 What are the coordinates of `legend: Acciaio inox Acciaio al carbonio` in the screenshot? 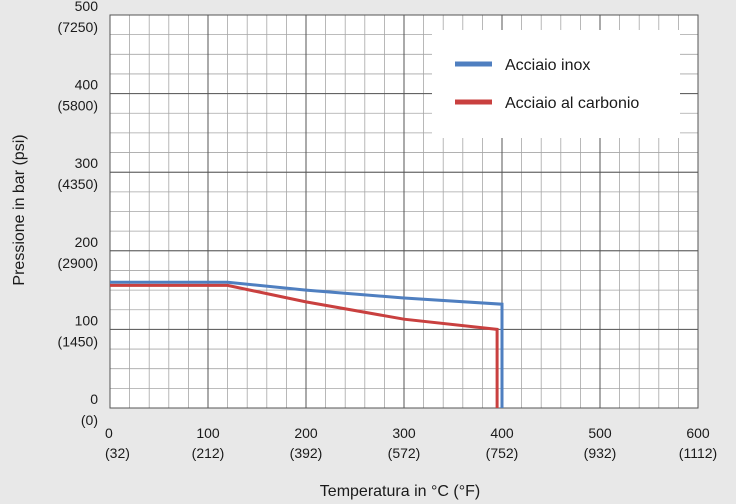 It's located at (556, 84).